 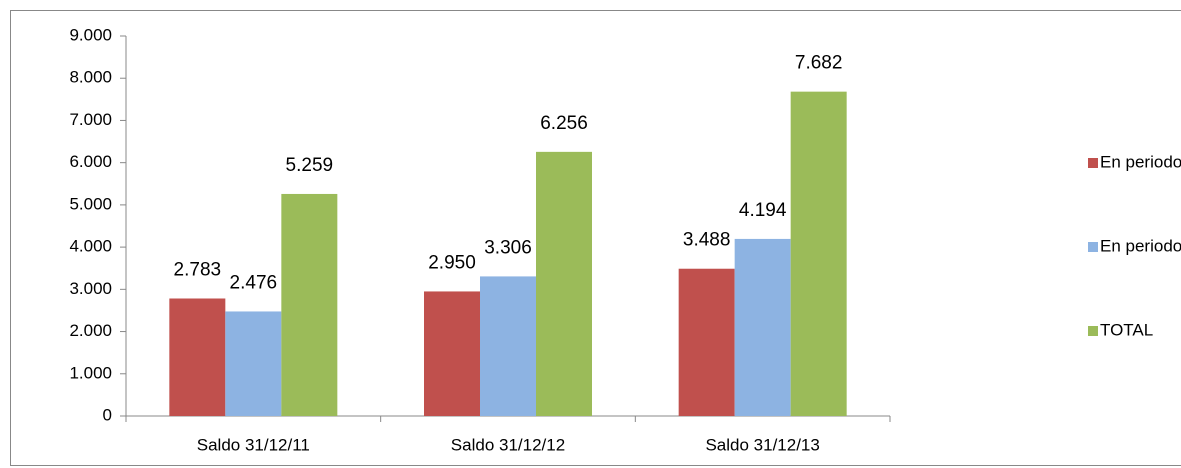 What do you see at coordinates (253, 444) in the screenshot?
I see `x-tick-label: Saldo 31/12/11` at bounding box center [253, 444].